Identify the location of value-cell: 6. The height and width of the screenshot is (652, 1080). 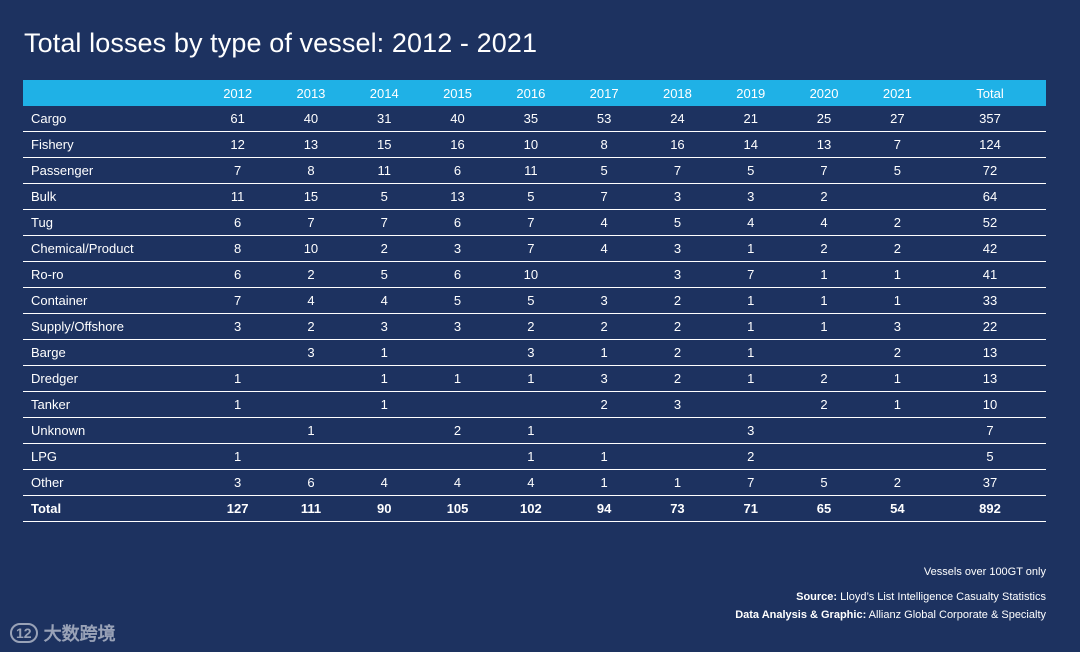
(238, 222).